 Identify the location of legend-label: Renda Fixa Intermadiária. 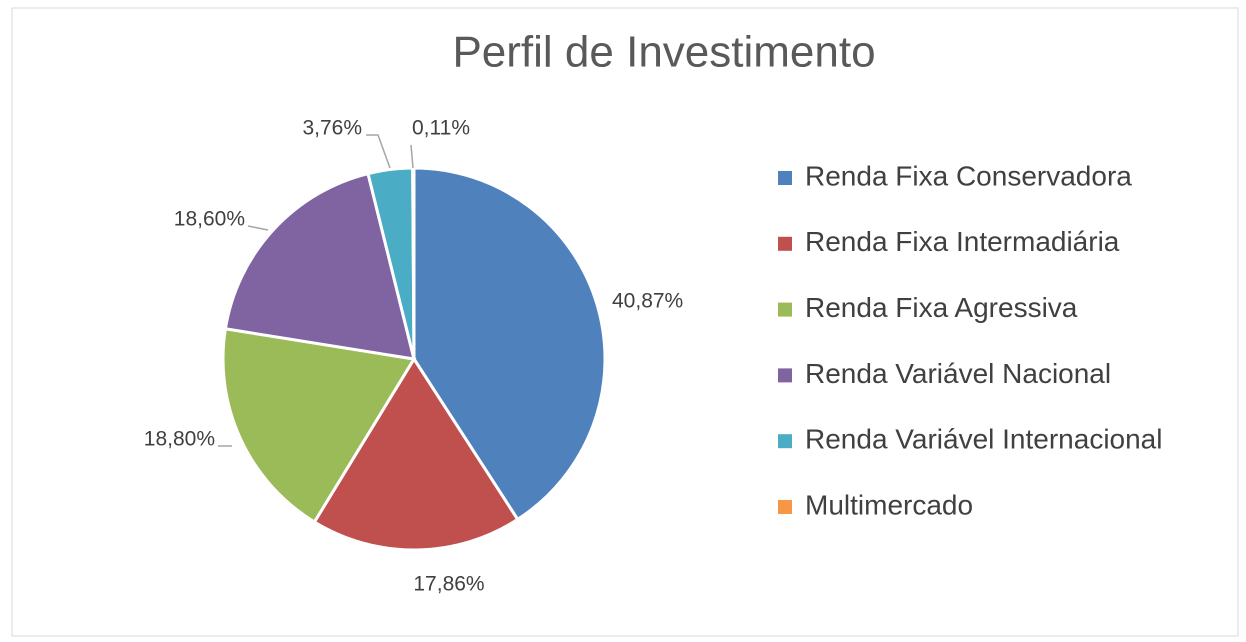
(962, 241).